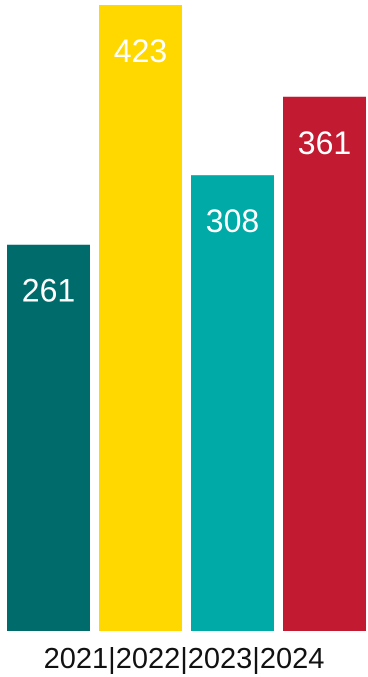 The width and height of the screenshot is (368, 677). I want to click on tick-label-2024: 2024, so click(292, 659).